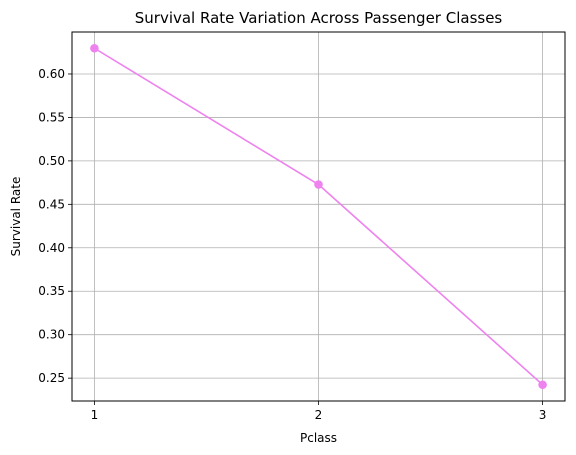  Describe the element at coordinates (51, 335) in the screenshot. I see `y-tick-label: 0.30` at that location.